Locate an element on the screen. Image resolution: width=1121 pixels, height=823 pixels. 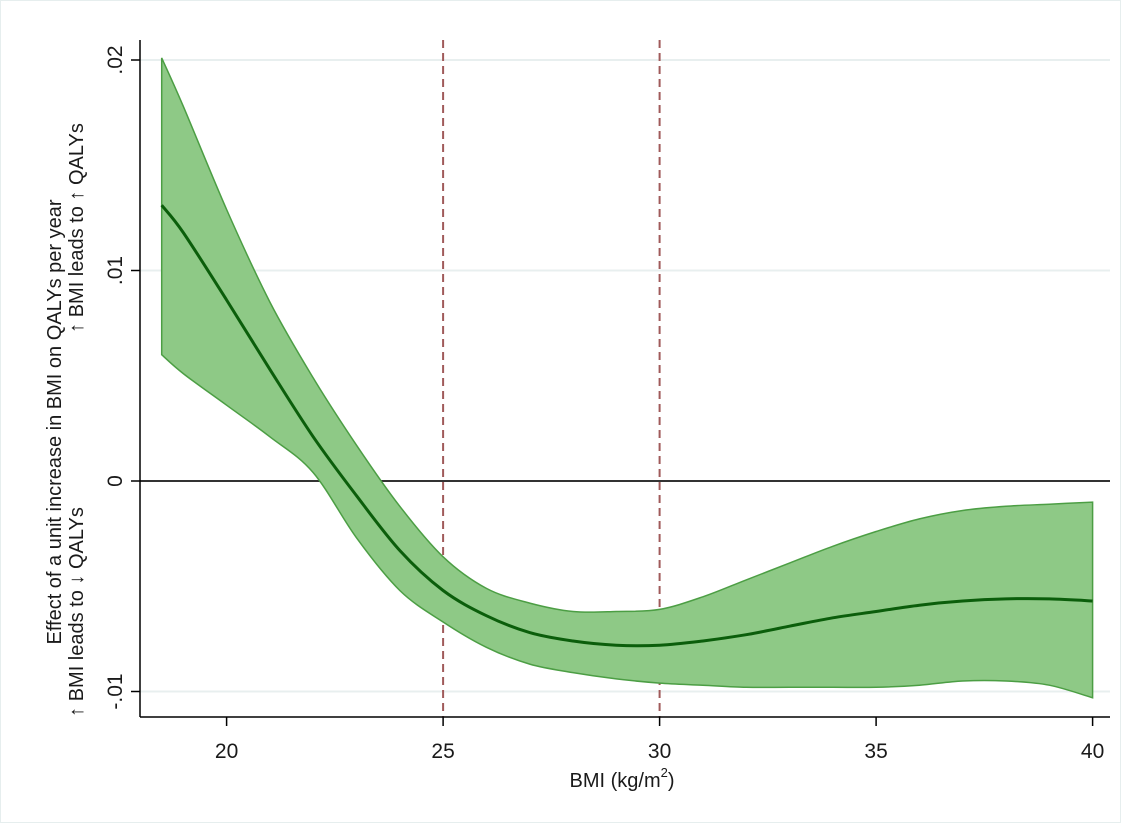
y-tick-label-0: -.01 is located at coordinates (115, 691).